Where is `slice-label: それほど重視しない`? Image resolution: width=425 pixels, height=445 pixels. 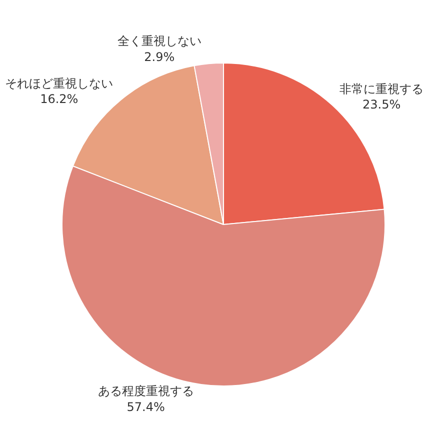
slice-label: それほど重視しない is located at coordinates (59, 83).